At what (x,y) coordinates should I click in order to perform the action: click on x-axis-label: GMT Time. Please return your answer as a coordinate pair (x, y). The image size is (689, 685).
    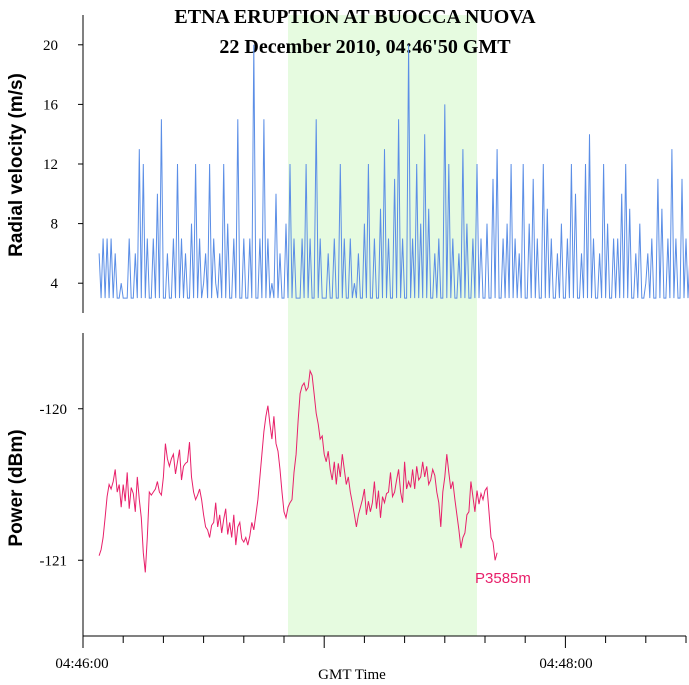
    Looking at the image, I should click on (352, 675).